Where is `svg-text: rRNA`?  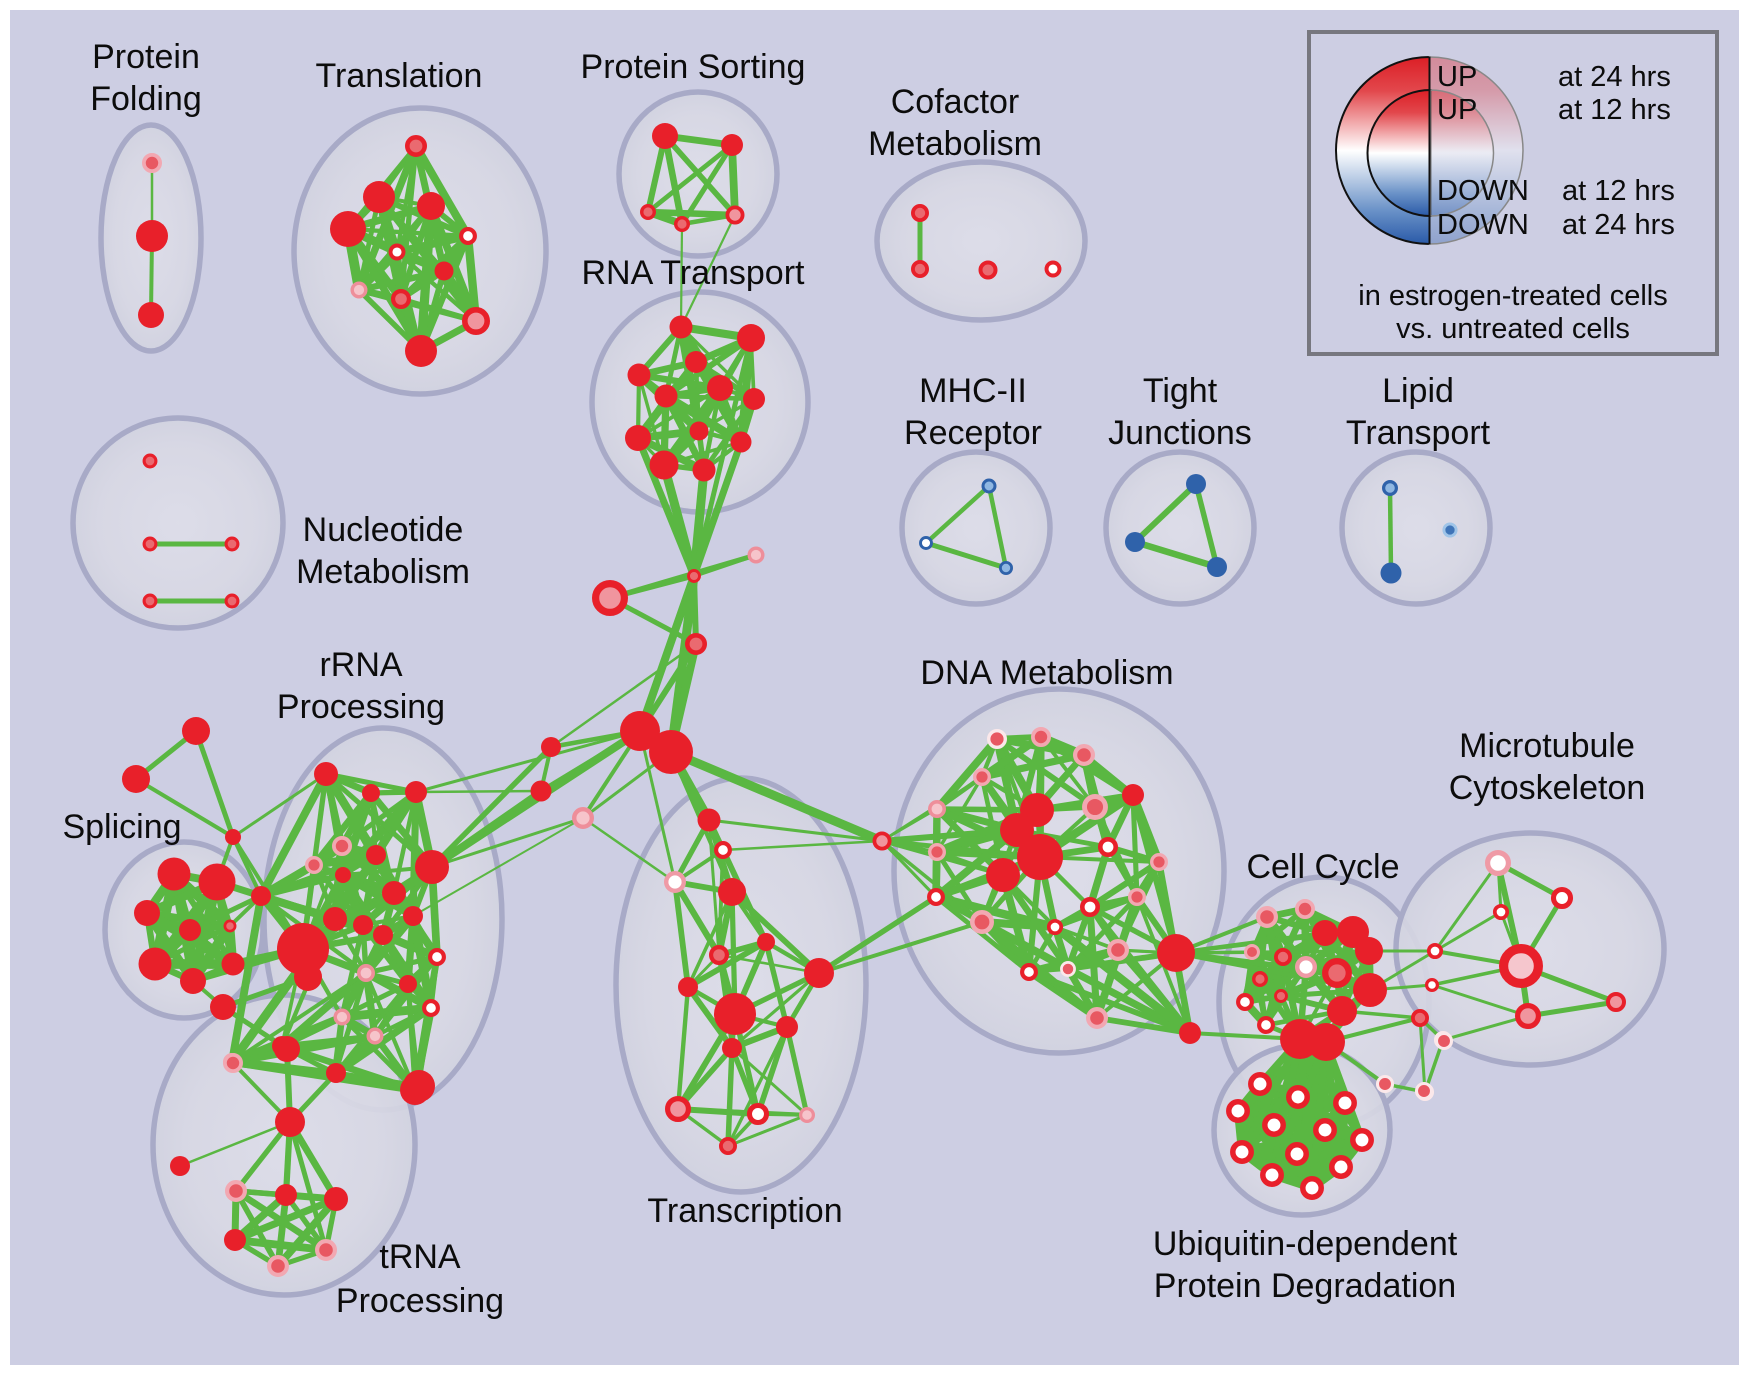 svg-text: rRNA is located at coordinates (360, 665).